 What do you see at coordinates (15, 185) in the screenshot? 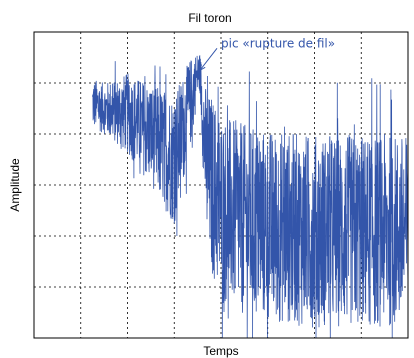
I see `y-axis-label: Amplitude` at bounding box center [15, 185].